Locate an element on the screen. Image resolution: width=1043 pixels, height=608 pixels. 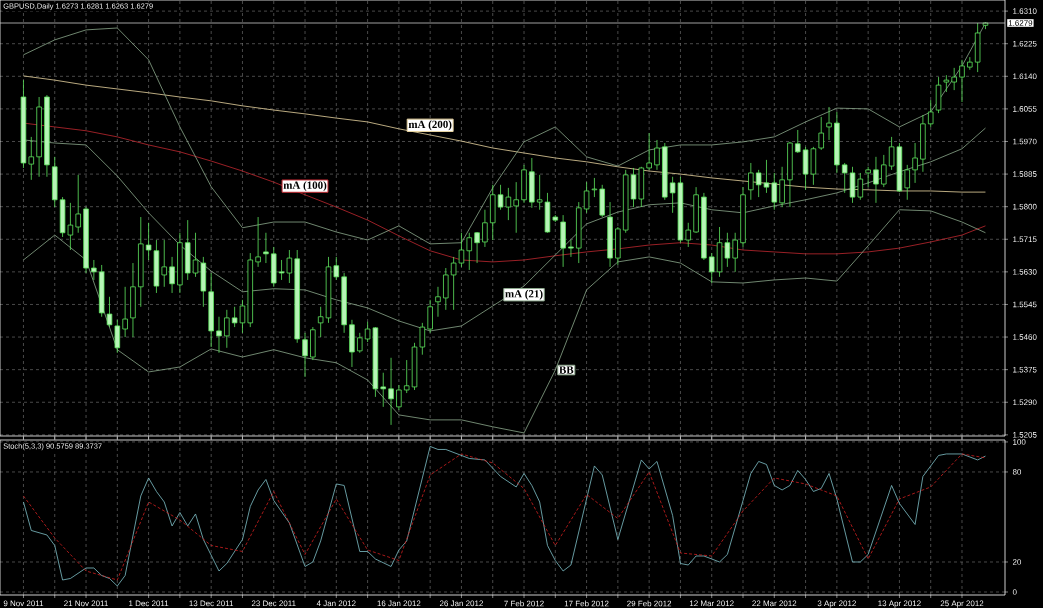
series-label: BB is located at coordinates (566, 370).